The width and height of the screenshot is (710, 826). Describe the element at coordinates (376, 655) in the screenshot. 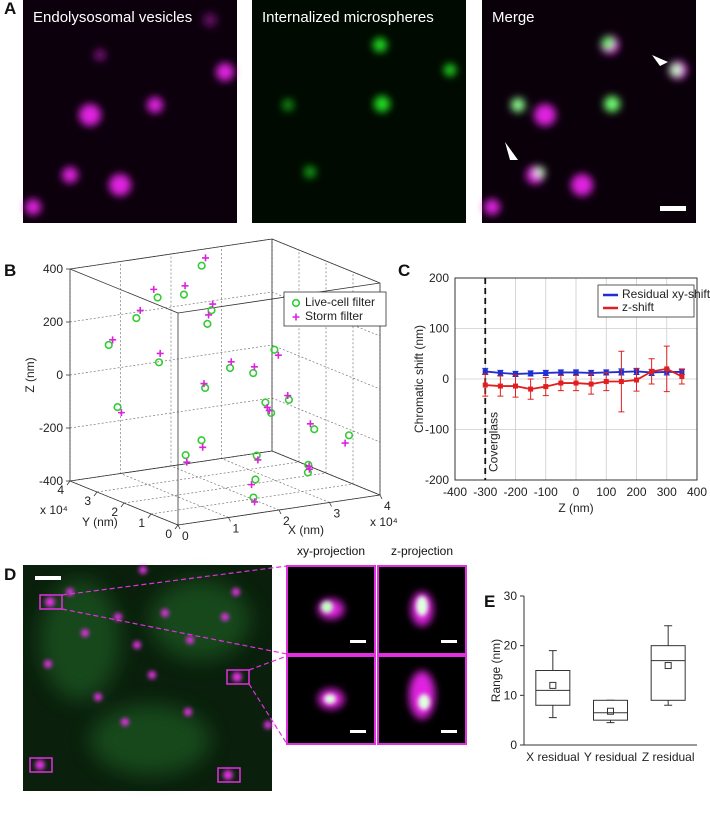

I see `insets` at that location.